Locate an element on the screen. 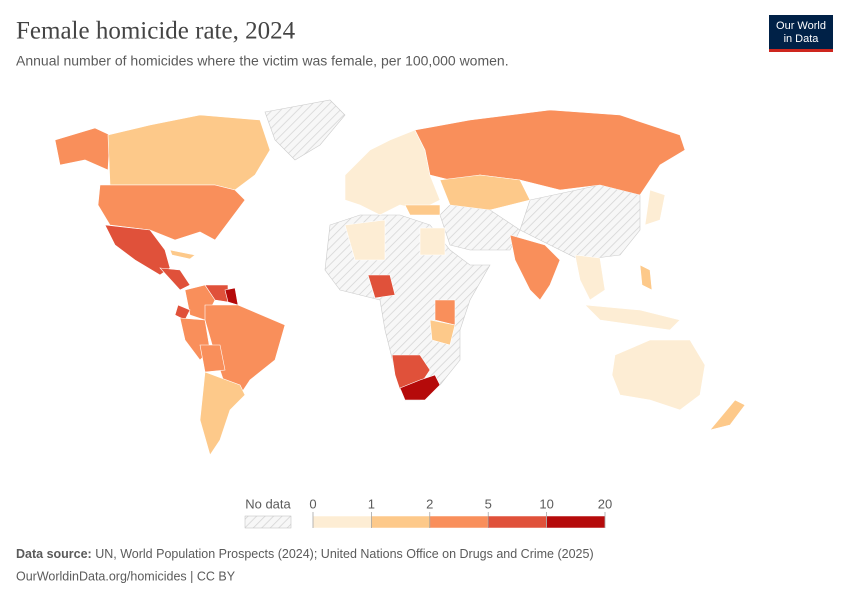 Image resolution: width=850 pixels, height=600 pixels. legend-no-data-label: No data is located at coordinates (268, 503).